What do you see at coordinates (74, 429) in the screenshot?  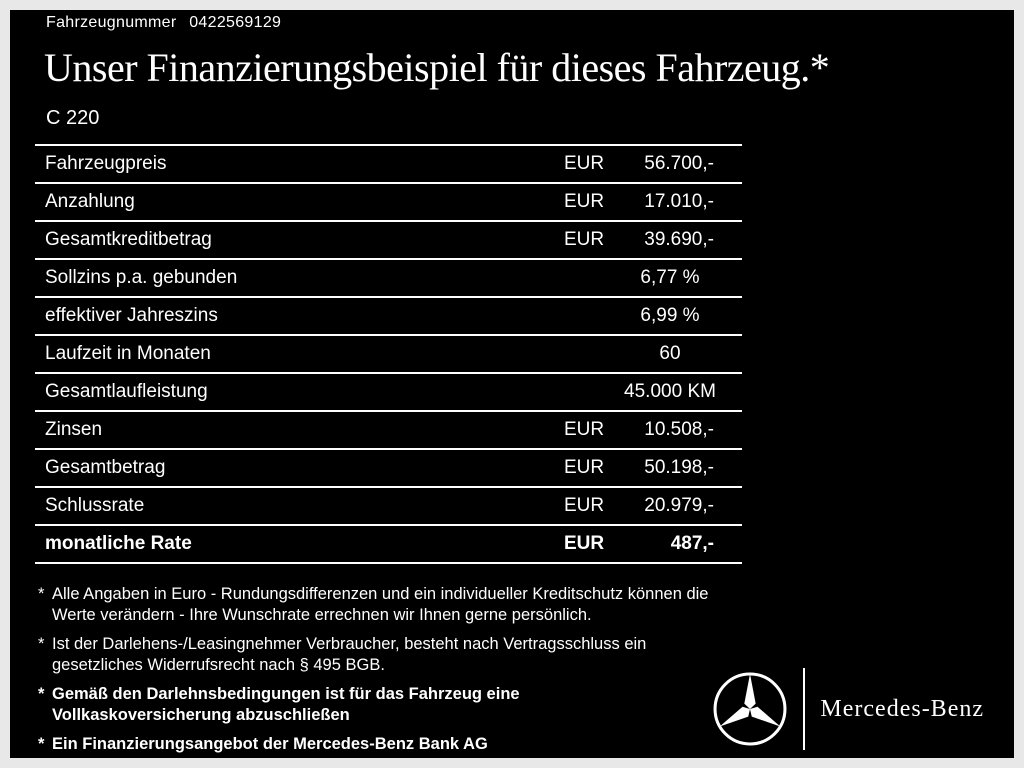 I see `row-label: Zinsen` at bounding box center [74, 429].